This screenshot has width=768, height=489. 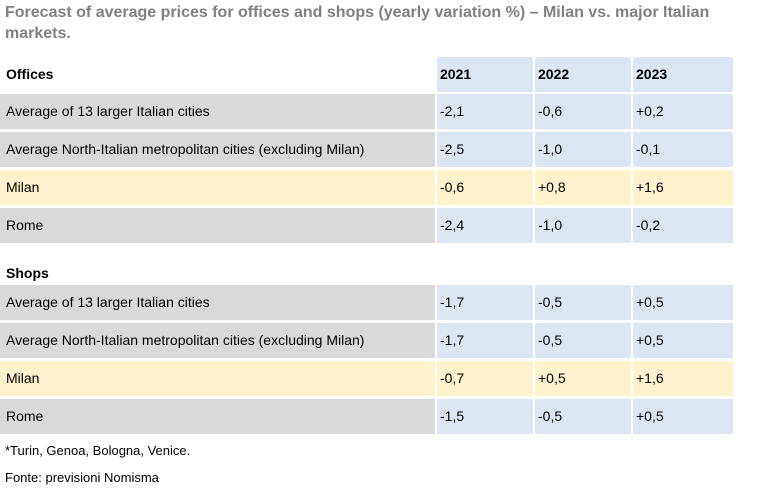 What do you see at coordinates (98, 450) in the screenshot?
I see `footnote: *Turin, Genoa, Bologna, Venice.` at bounding box center [98, 450].